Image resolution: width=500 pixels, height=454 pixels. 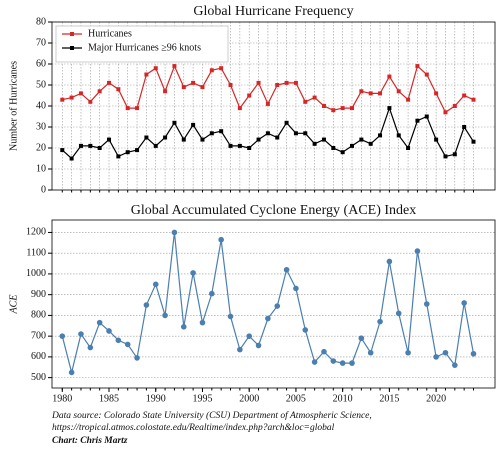 What do you see at coordinates (142, 44) in the screenshot?
I see `legend-box` at bounding box center [142, 44].